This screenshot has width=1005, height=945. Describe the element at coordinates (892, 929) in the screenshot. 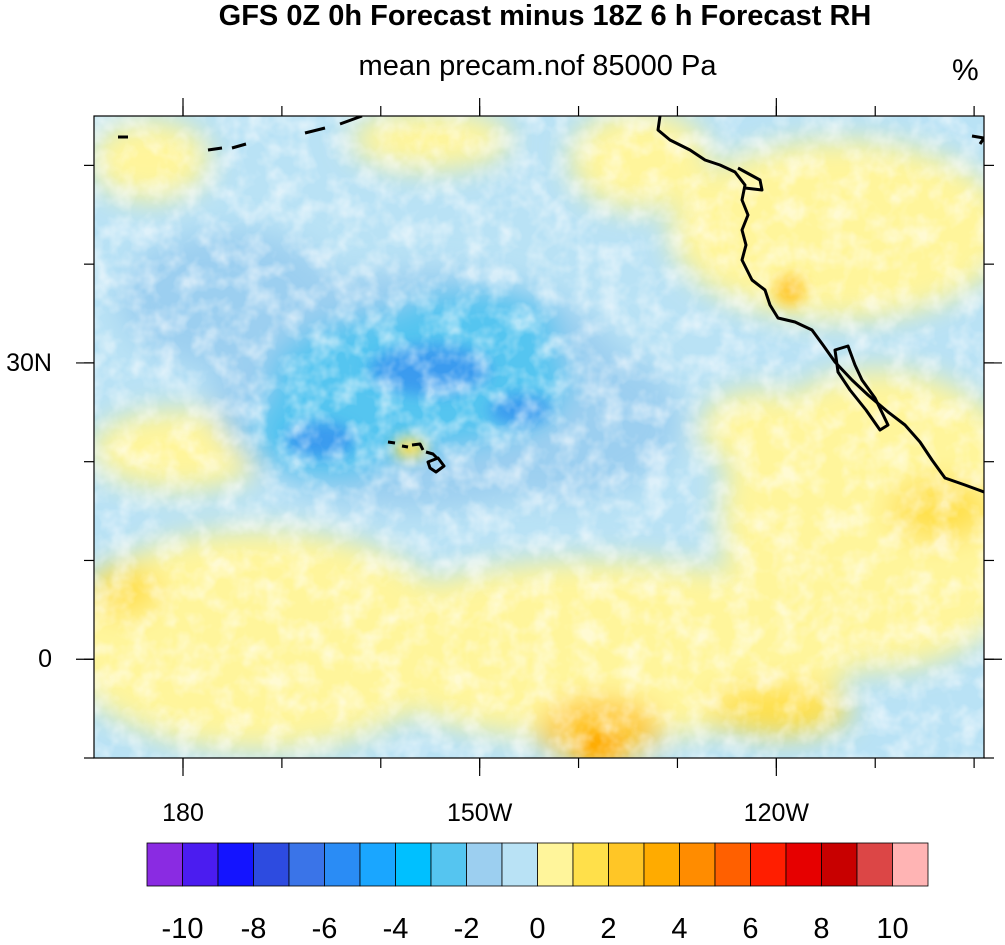

I see `colorbar-label: 10` at that location.